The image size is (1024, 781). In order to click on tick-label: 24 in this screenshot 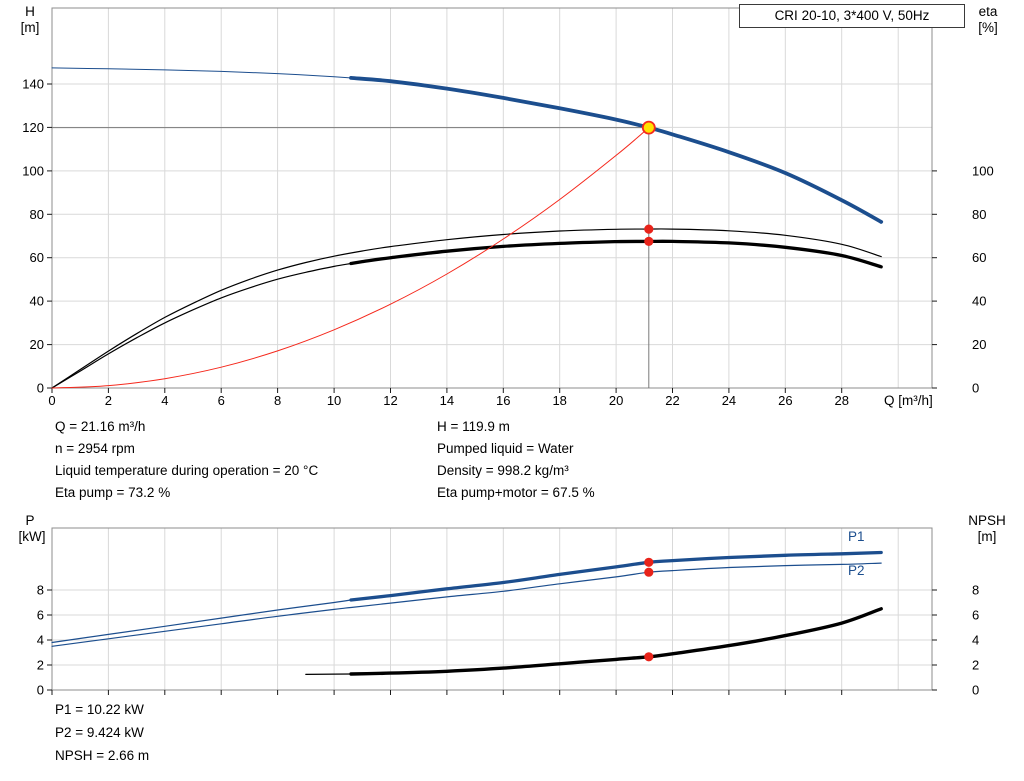, I will do `click(729, 400)`.